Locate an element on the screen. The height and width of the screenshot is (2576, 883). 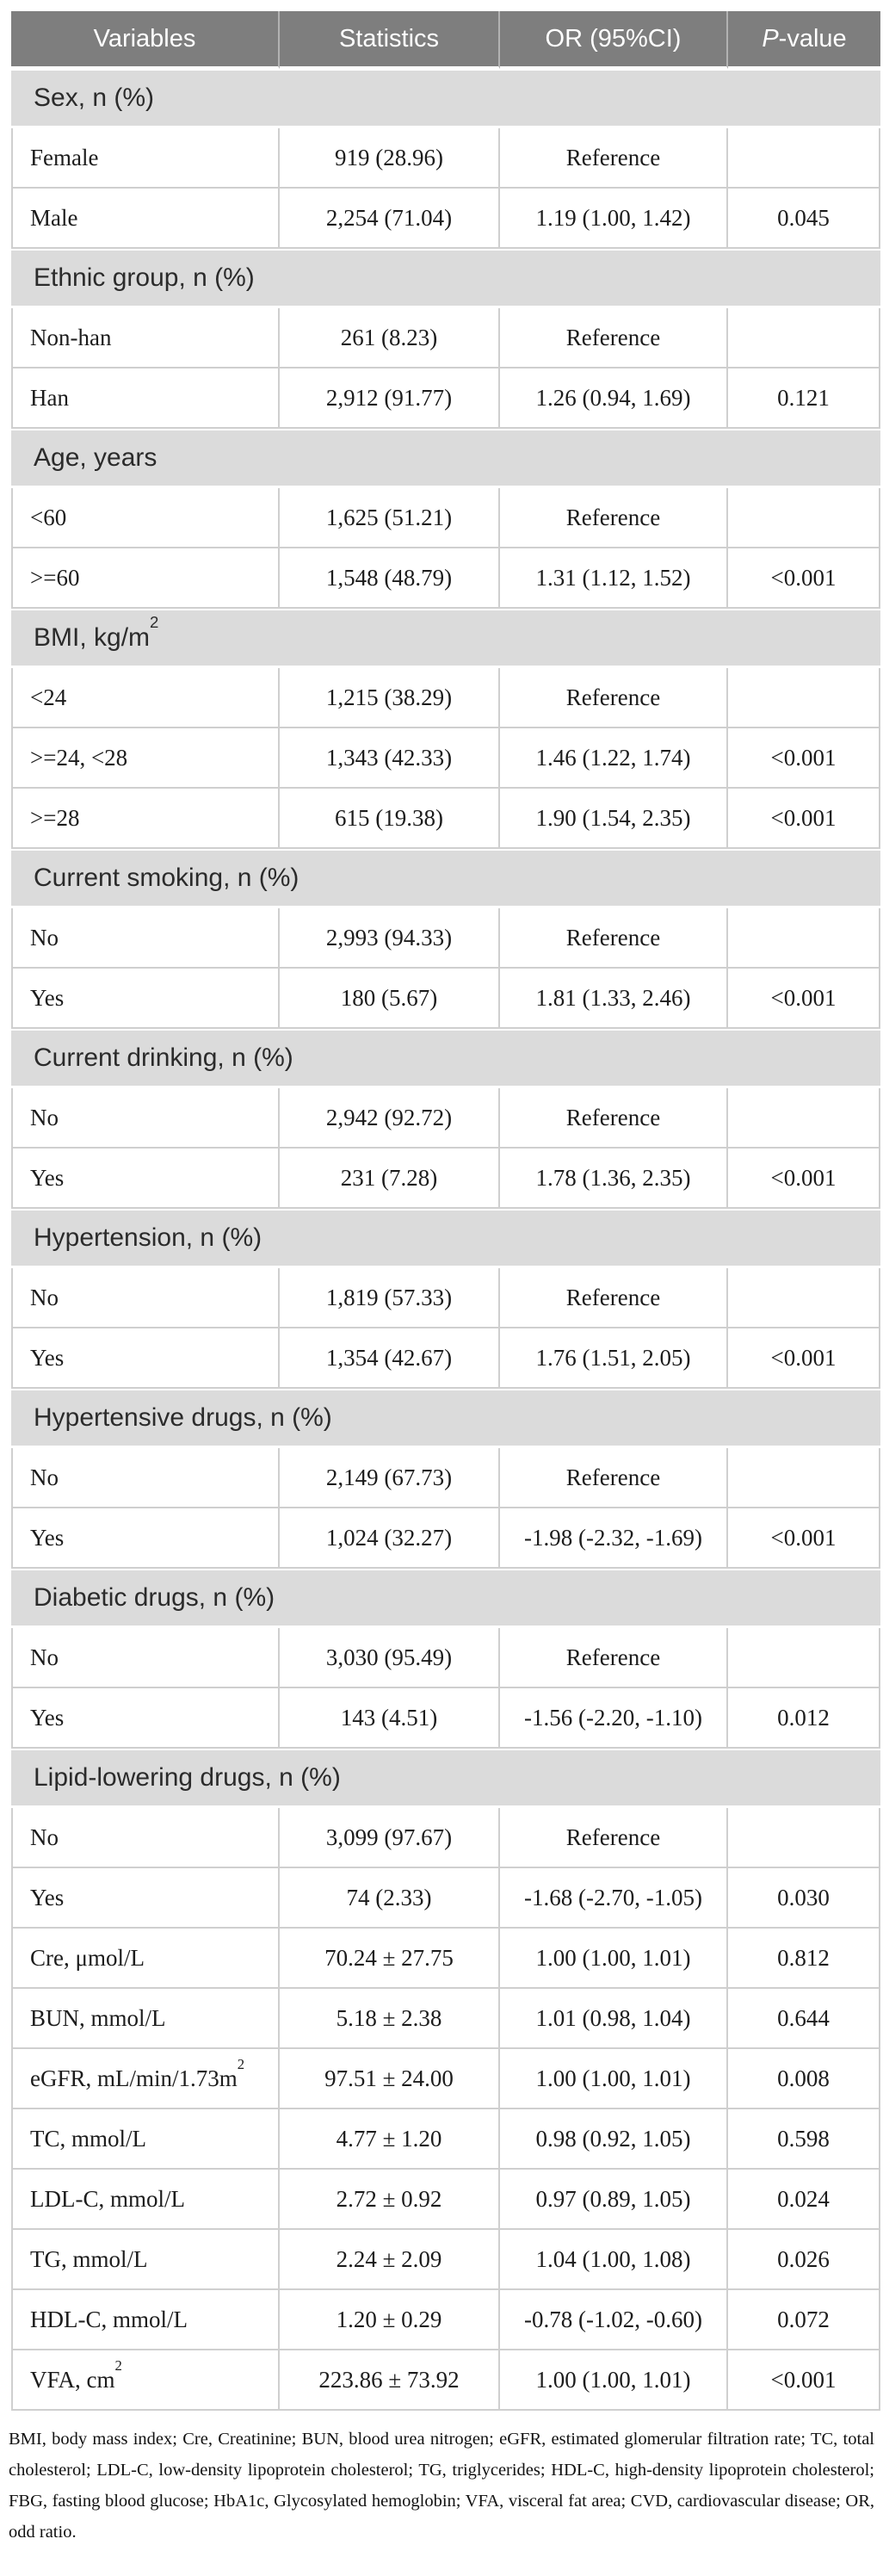
table-row: Yes 74 (2.33) -1.68 (-2.70, -1.05) 0.030 is located at coordinates (445, 1898).